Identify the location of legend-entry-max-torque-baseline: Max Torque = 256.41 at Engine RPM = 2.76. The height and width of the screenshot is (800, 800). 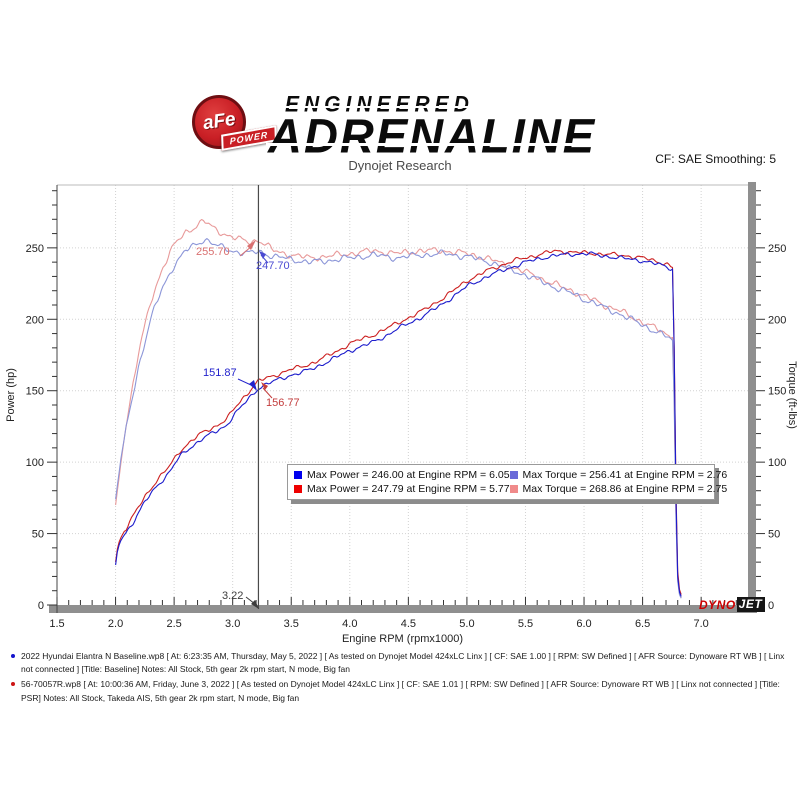
(618, 475).